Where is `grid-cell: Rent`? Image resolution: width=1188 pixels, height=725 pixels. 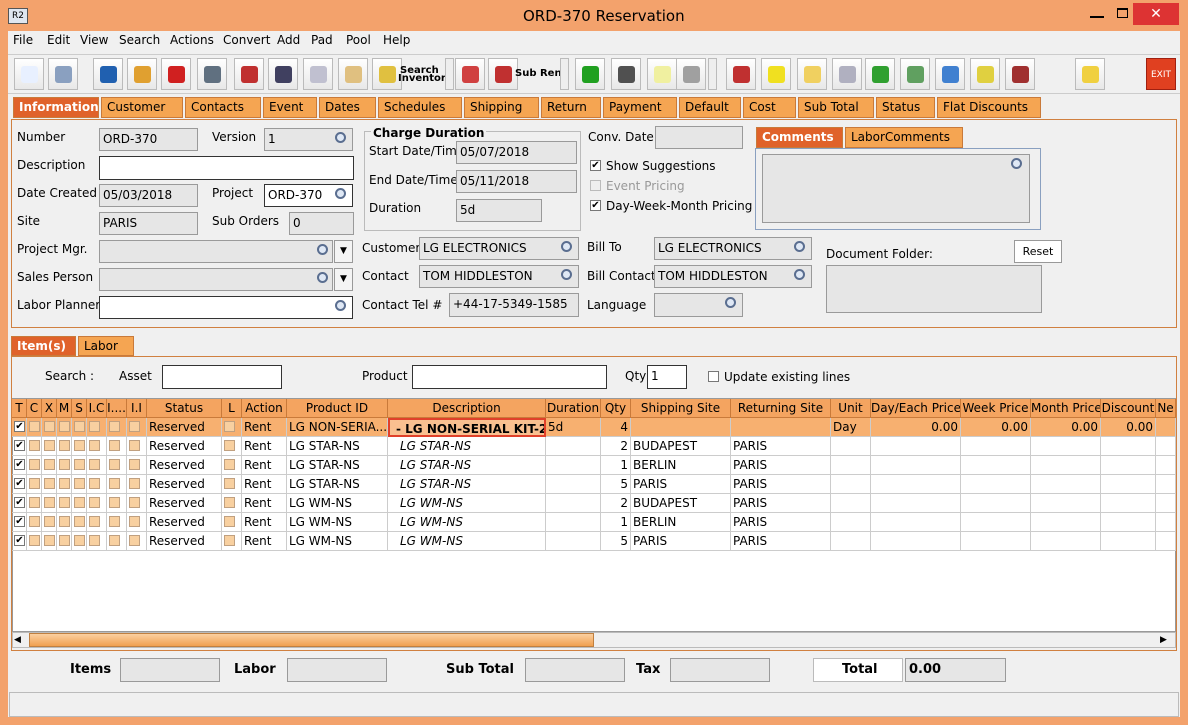 grid-cell: Rent is located at coordinates (264, 541).